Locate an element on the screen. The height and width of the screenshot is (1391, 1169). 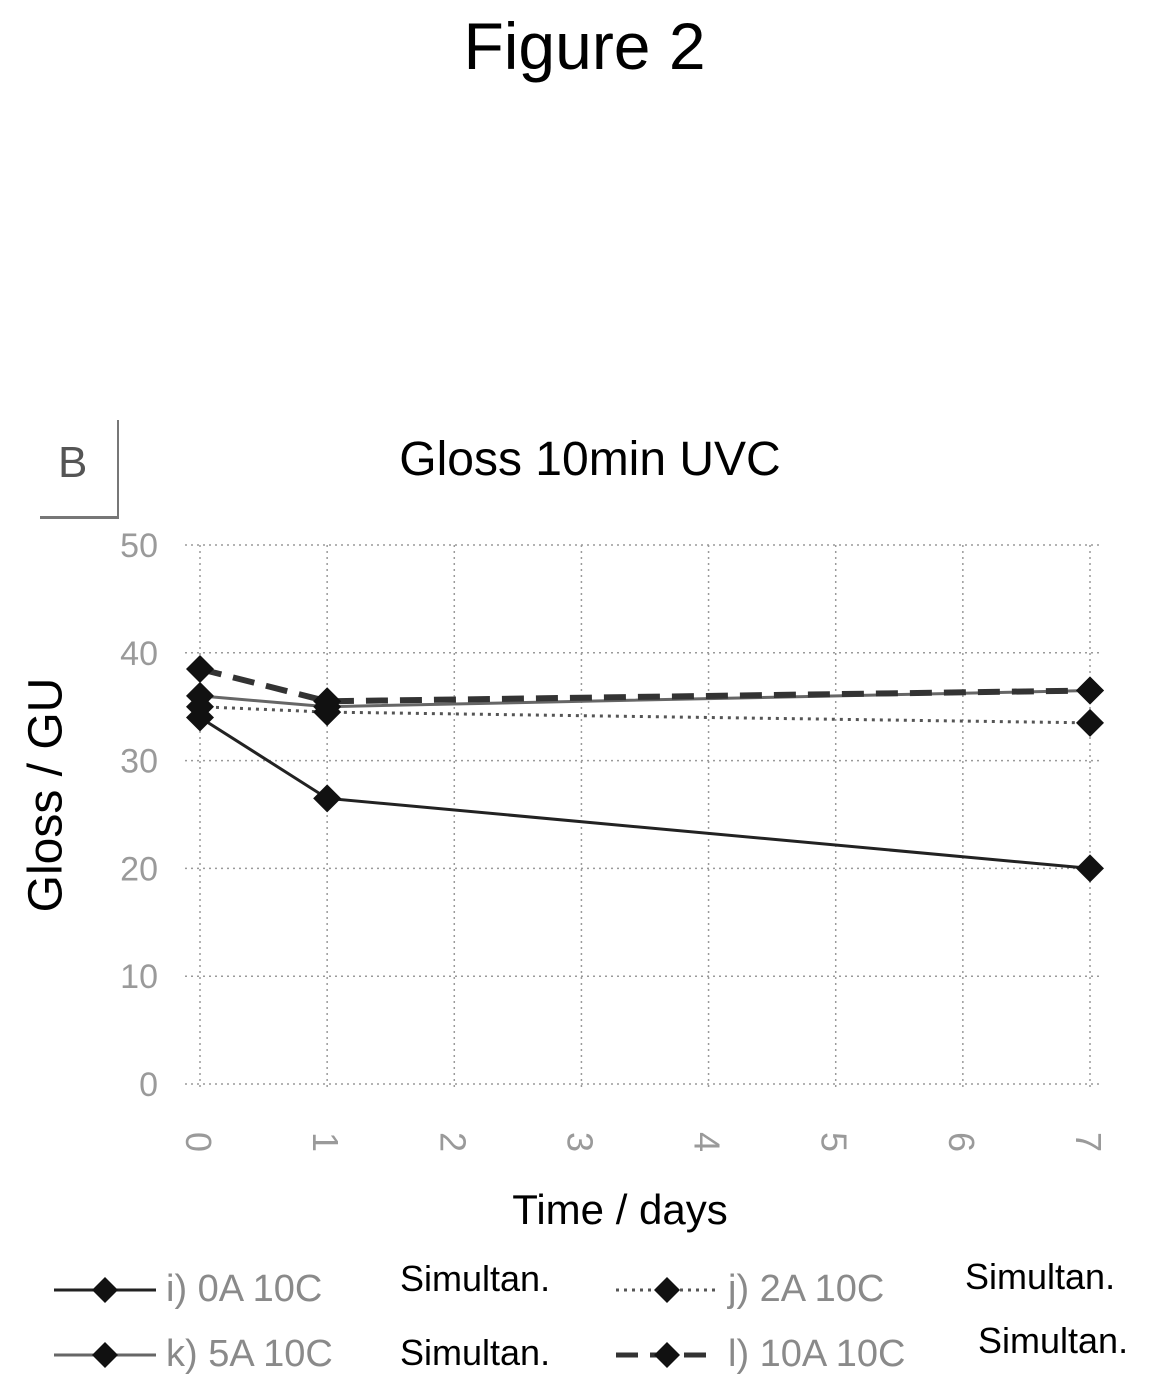
x-tick-label: 5 is located at coordinates (834, 1142).